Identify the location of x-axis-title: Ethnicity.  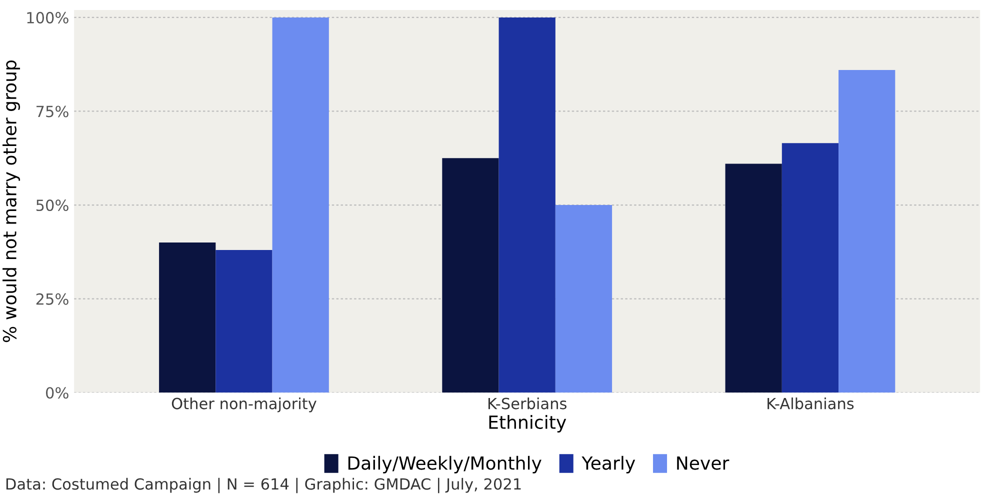
(527, 424).